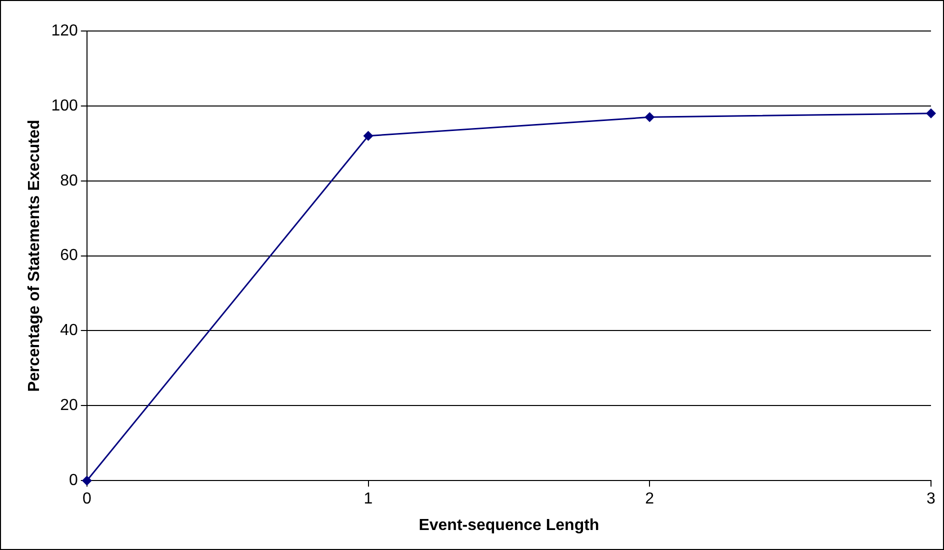 Image resolution: width=944 pixels, height=550 pixels. Describe the element at coordinates (69, 405) in the screenshot. I see `y-tick-label: 20` at that location.